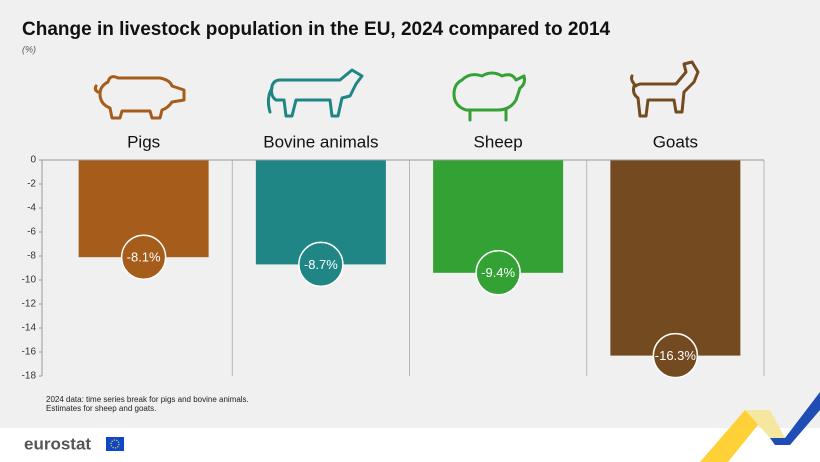  What do you see at coordinates (29, 49) in the screenshot?
I see `chart-subtitle: (%)` at bounding box center [29, 49].